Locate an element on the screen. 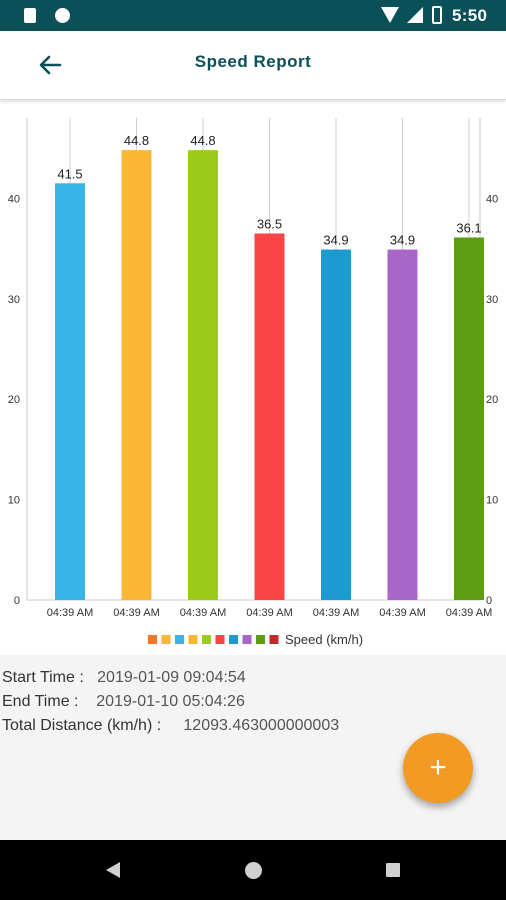  back-button is located at coordinates (50, 65).